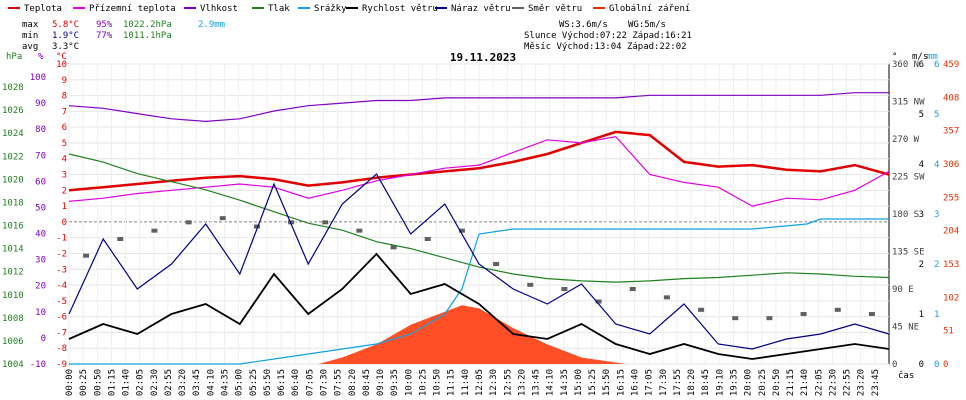  What do you see at coordinates (339, 382) in the screenshot?
I see `tick-time: 07:55` at bounding box center [339, 382].